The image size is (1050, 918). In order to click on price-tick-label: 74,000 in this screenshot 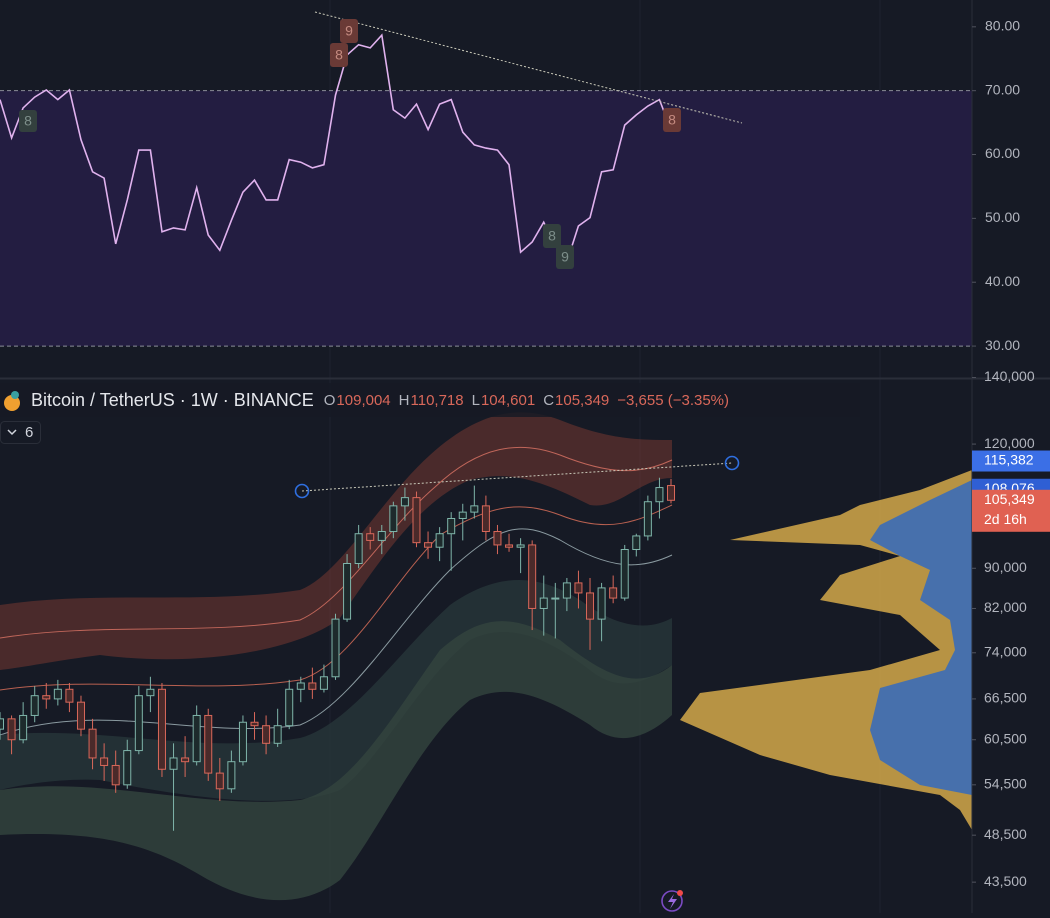, I will do `click(1005, 651)`.